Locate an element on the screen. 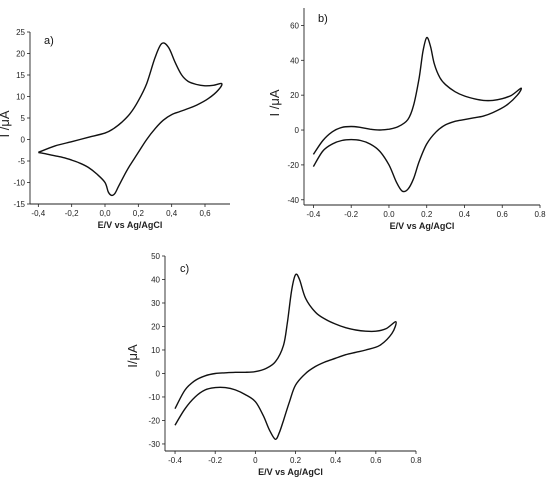  y-tick-label-2-7: 40 is located at coordinates (155, 279).